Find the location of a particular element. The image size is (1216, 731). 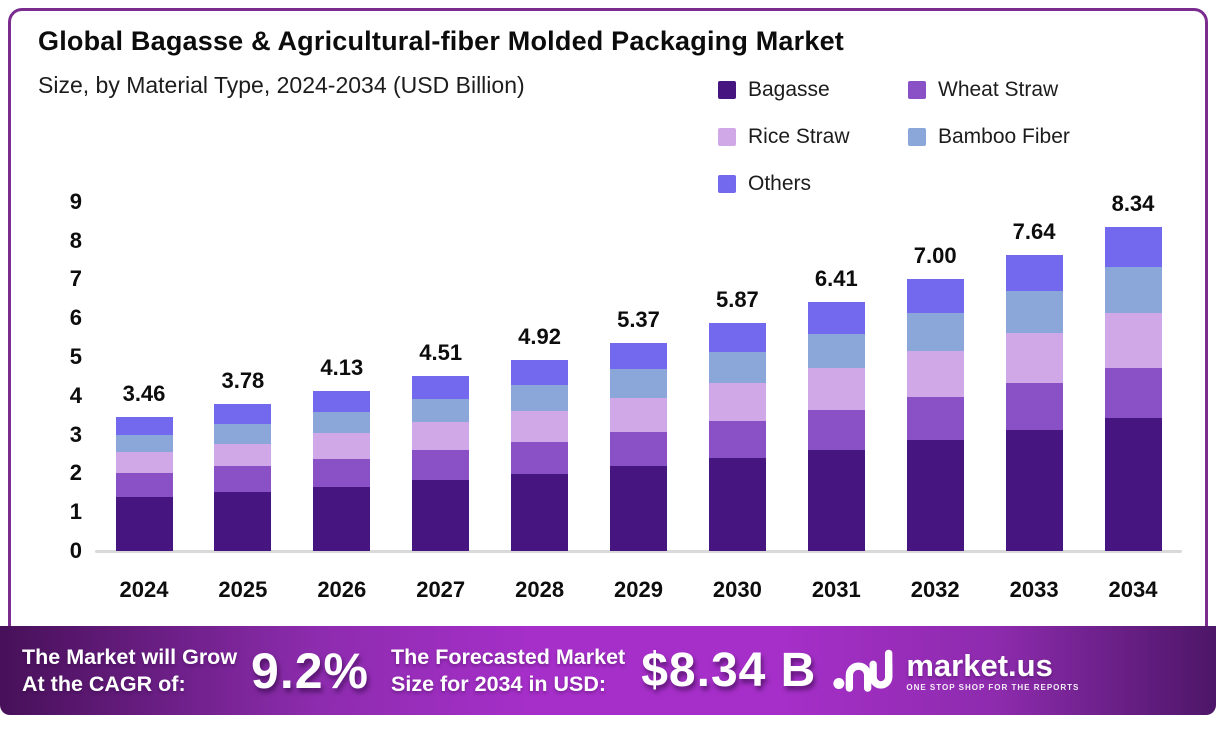

legend-item-others: Others is located at coordinates (813, 184).